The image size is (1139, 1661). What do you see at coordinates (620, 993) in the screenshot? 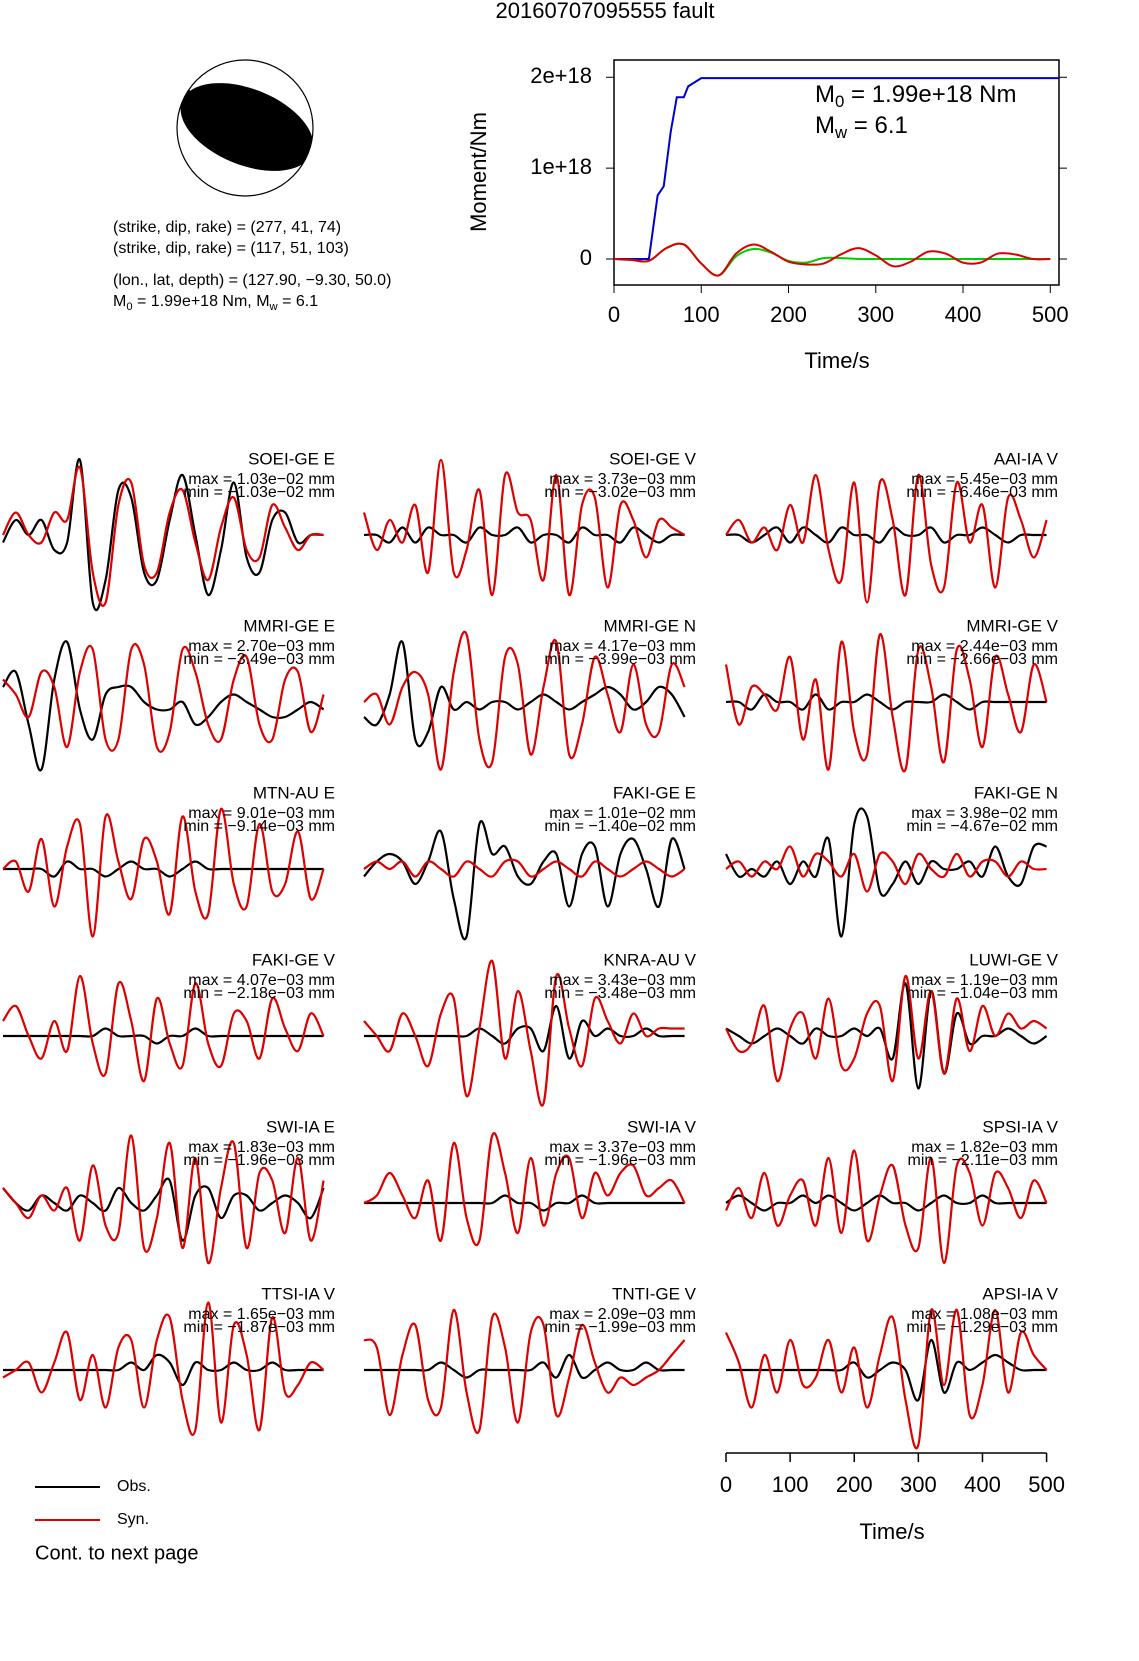
I see `min-label: min = −3.48e−03 mm` at bounding box center [620, 993].